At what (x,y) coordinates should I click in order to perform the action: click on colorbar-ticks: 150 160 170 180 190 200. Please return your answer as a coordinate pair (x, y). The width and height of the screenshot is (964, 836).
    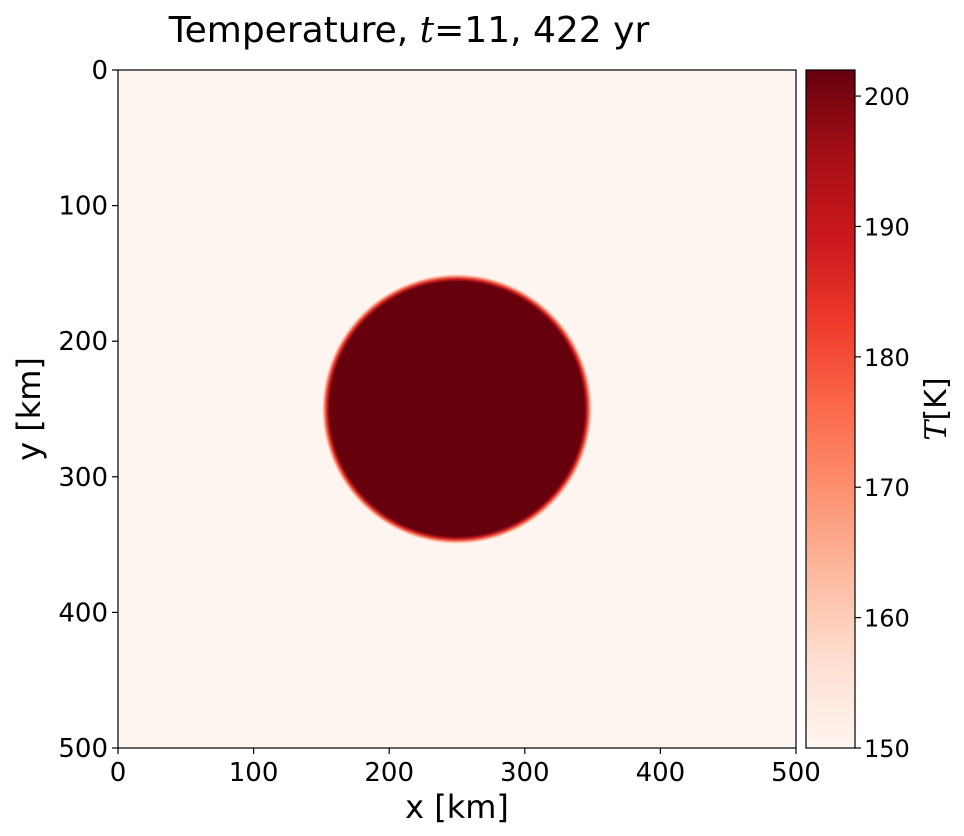
    Looking at the image, I should click on (882, 423).